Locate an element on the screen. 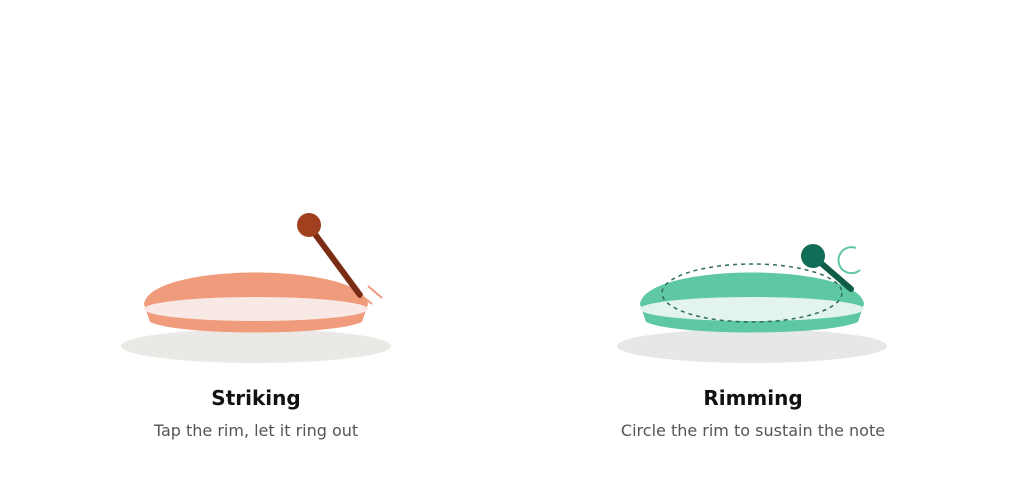 This screenshot has width=1024, height=482. striking-bowl is located at coordinates (256, 288).